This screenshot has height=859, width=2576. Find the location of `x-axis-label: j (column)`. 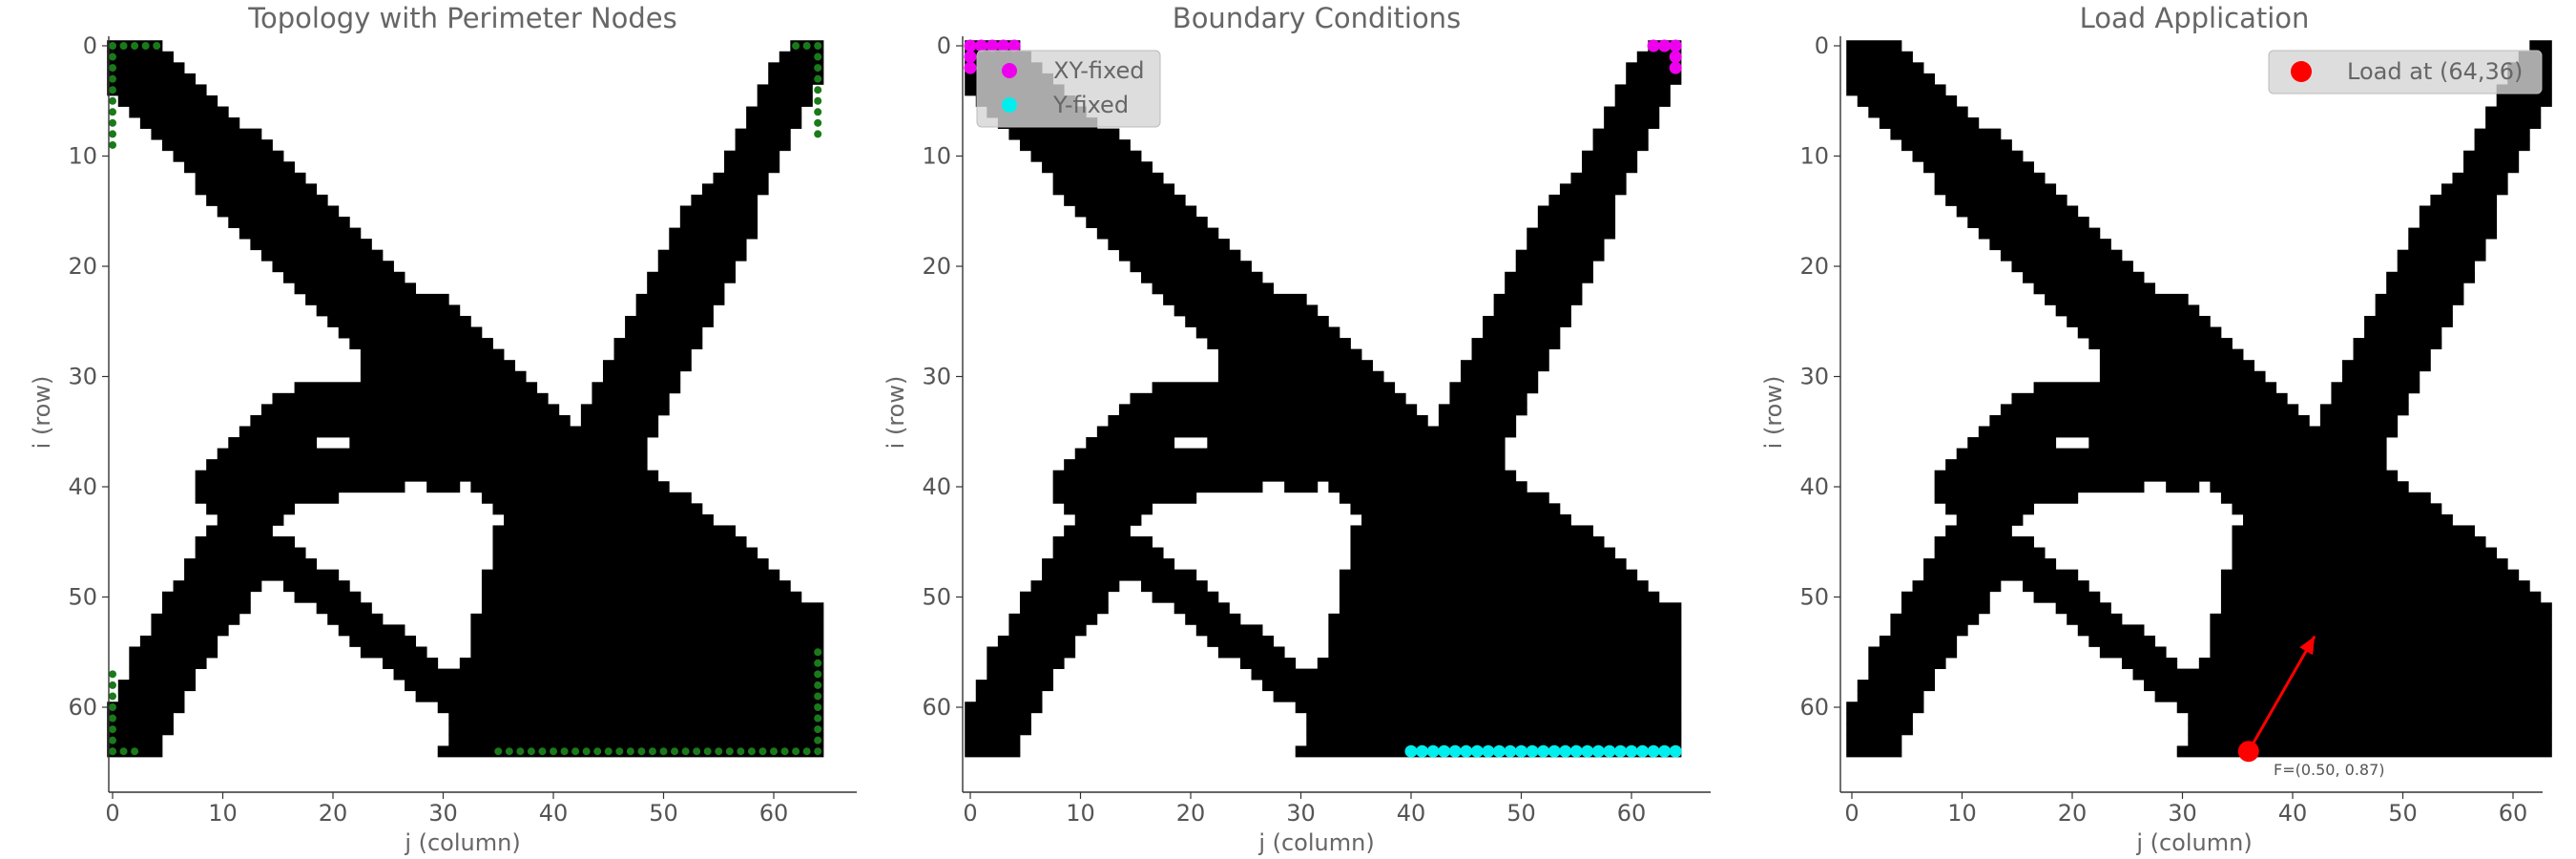

x-axis-label: j (column) is located at coordinates (2193, 842).